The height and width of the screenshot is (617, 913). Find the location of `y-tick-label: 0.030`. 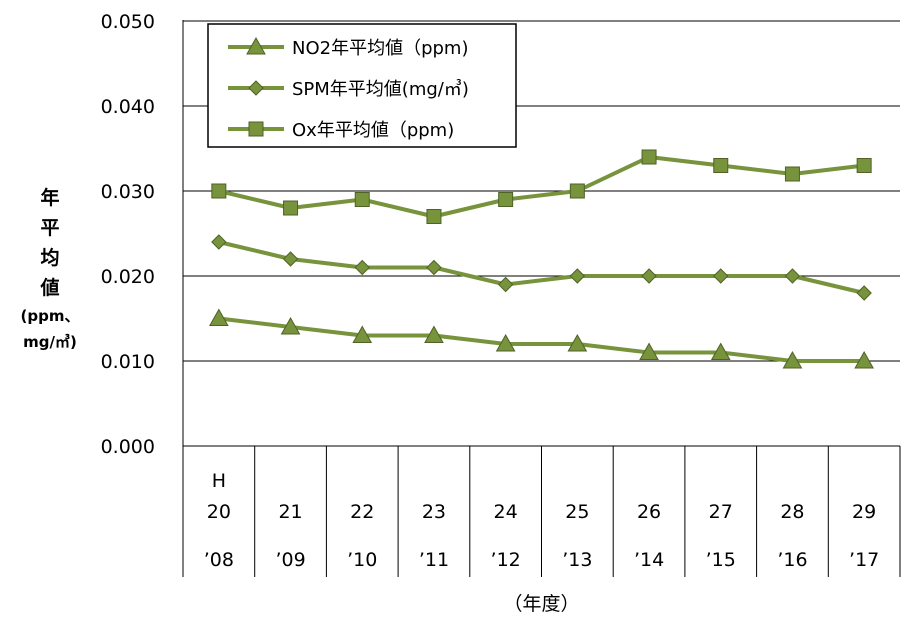

y-tick-label: 0.030 is located at coordinates (128, 192).